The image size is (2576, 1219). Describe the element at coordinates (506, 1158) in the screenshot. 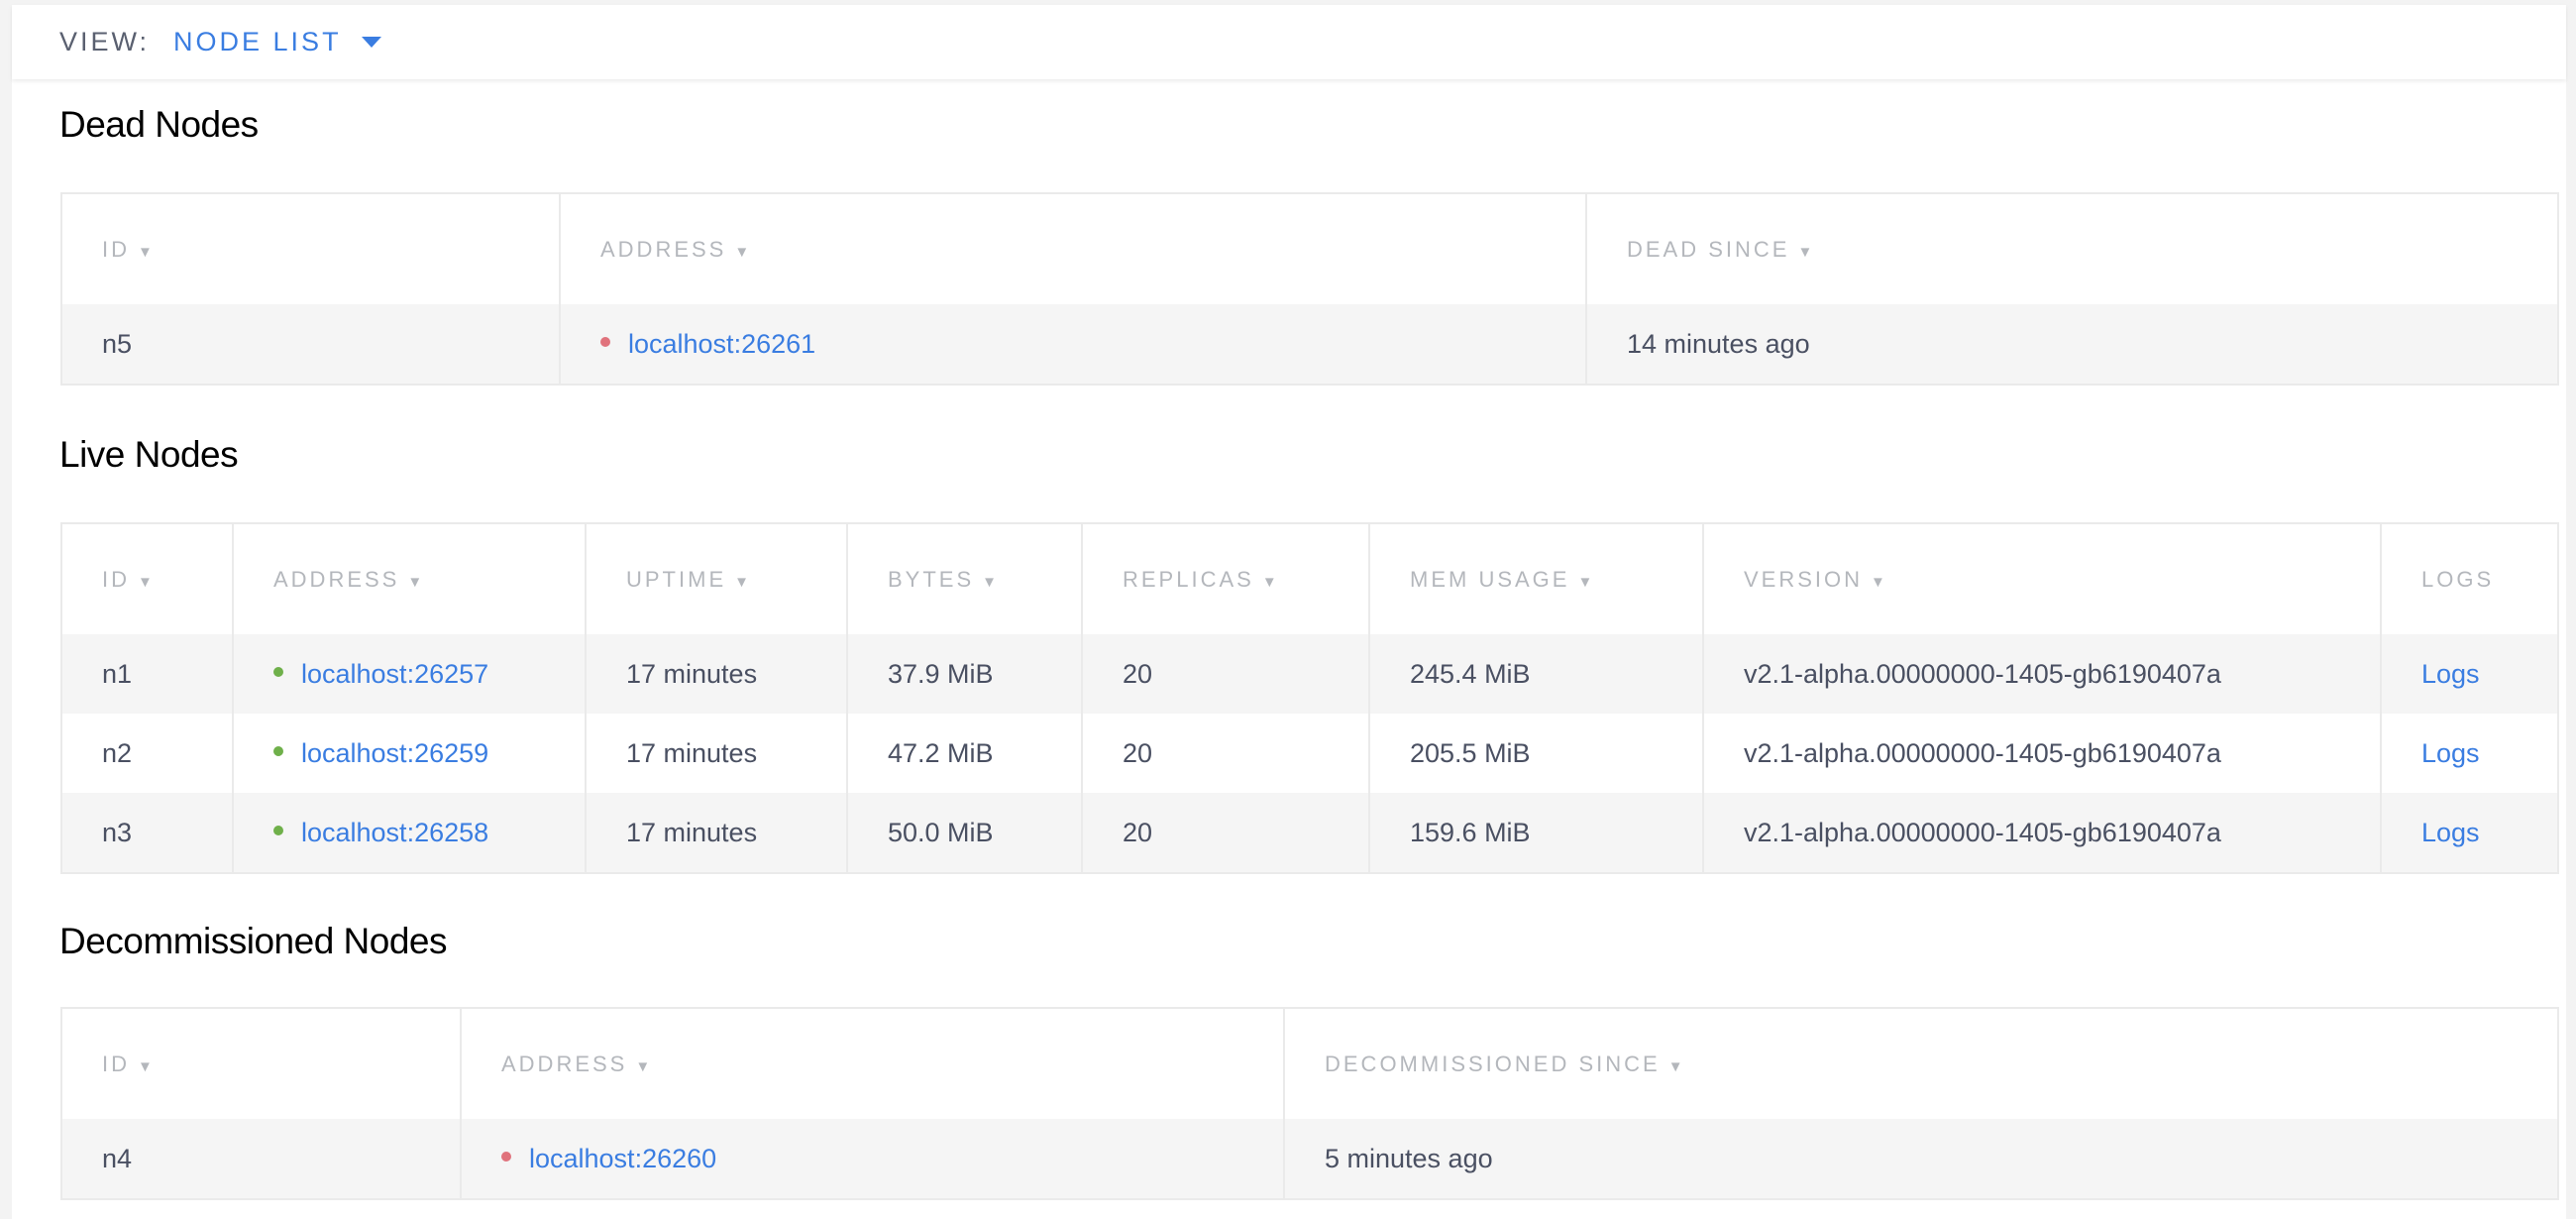

I see `decommissioned-status-dot-icon` at that location.